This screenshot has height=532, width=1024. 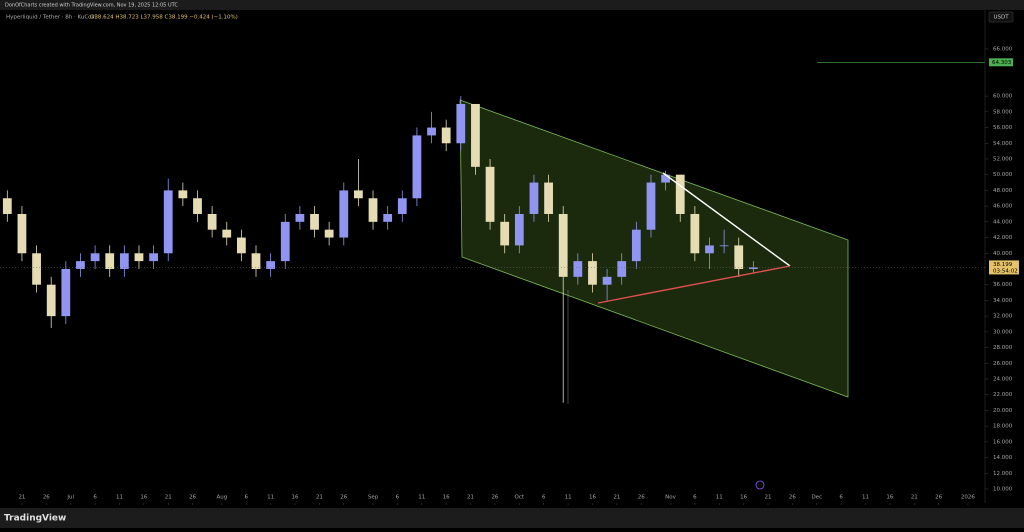 What do you see at coordinates (1003, 191) in the screenshot?
I see `y-tick-label: 48.000` at bounding box center [1003, 191].